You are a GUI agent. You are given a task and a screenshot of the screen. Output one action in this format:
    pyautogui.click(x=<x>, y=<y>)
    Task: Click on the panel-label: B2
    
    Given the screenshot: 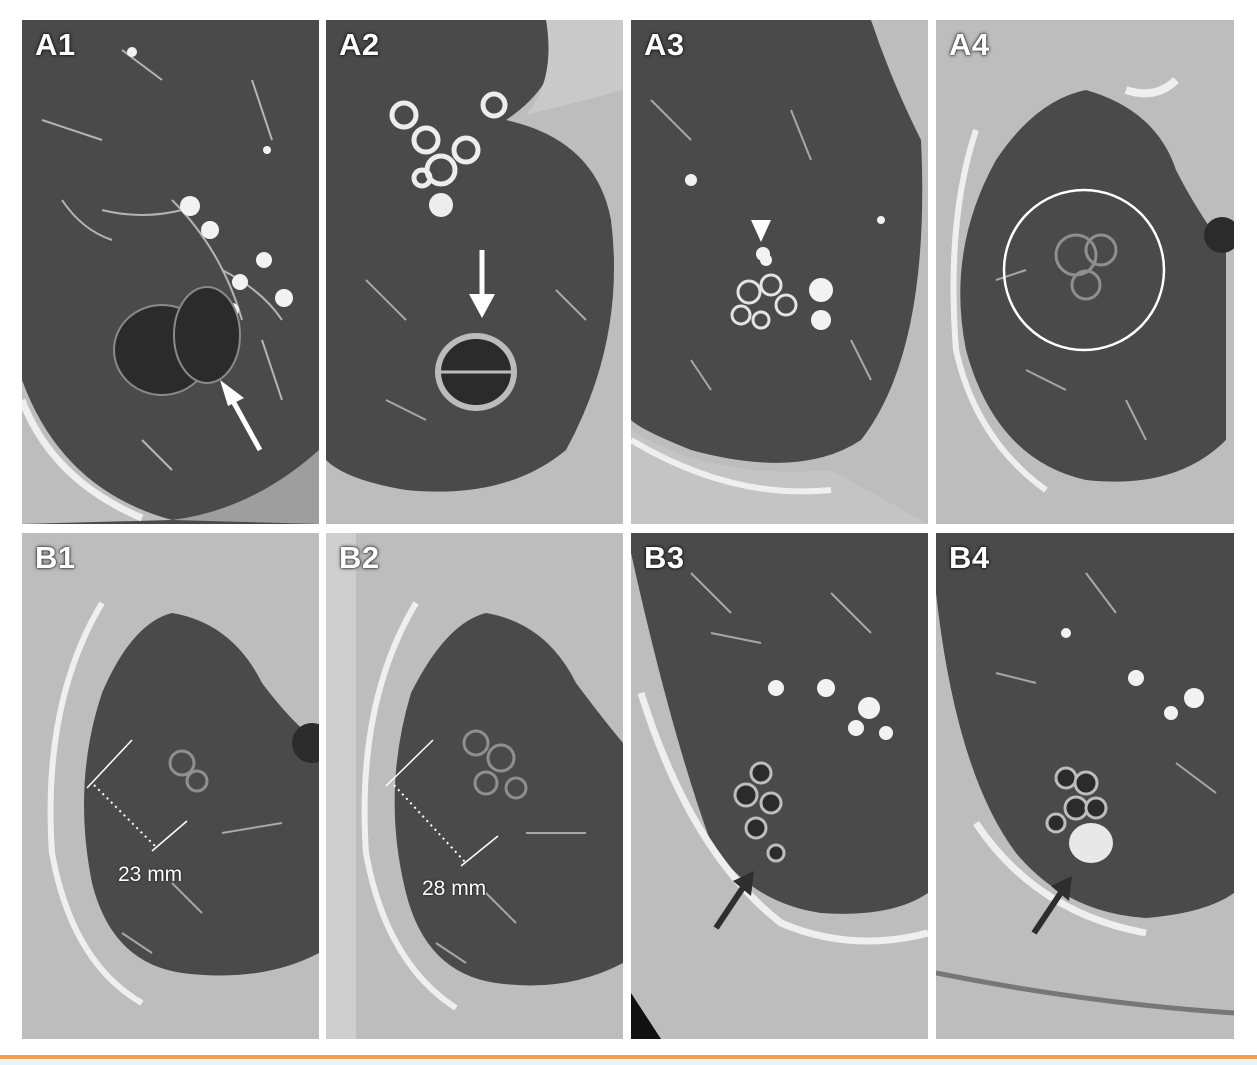 What is the action you would take?
    pyautogui.click(x=359, y=557)
    